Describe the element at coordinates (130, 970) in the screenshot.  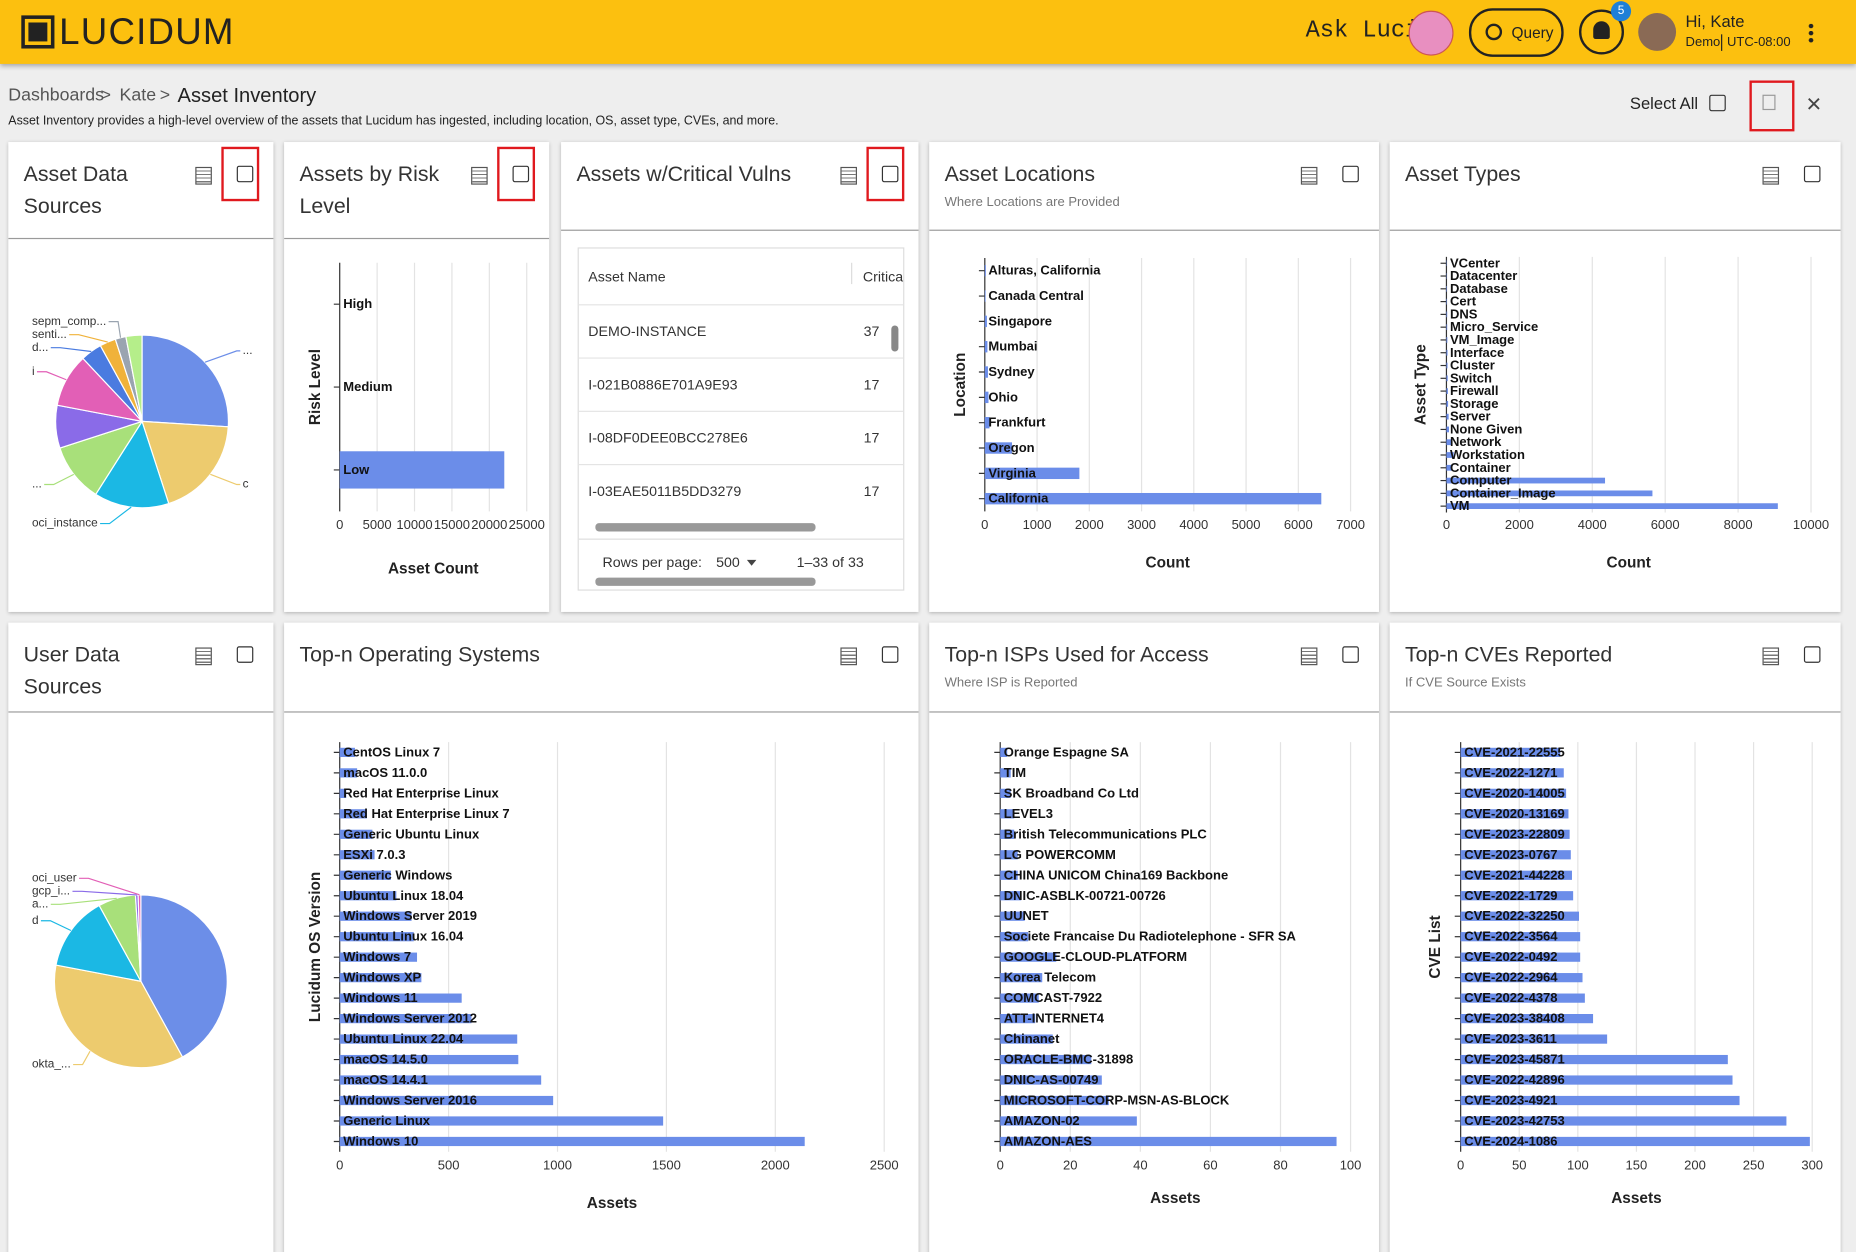
I see `chart: okta_... d a...gcp_i...oci_user` at that location.